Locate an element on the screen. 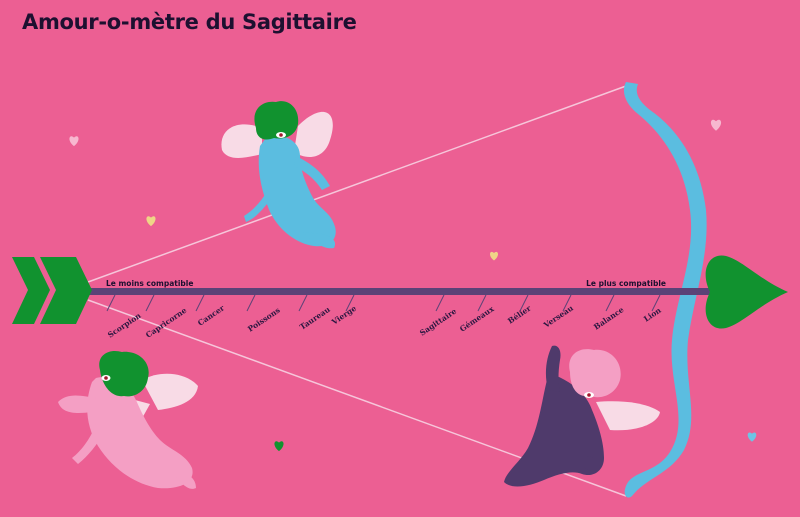 The width and height of the screenshot is (800, 517). arrow-icon is located at coordinates (52, 290).